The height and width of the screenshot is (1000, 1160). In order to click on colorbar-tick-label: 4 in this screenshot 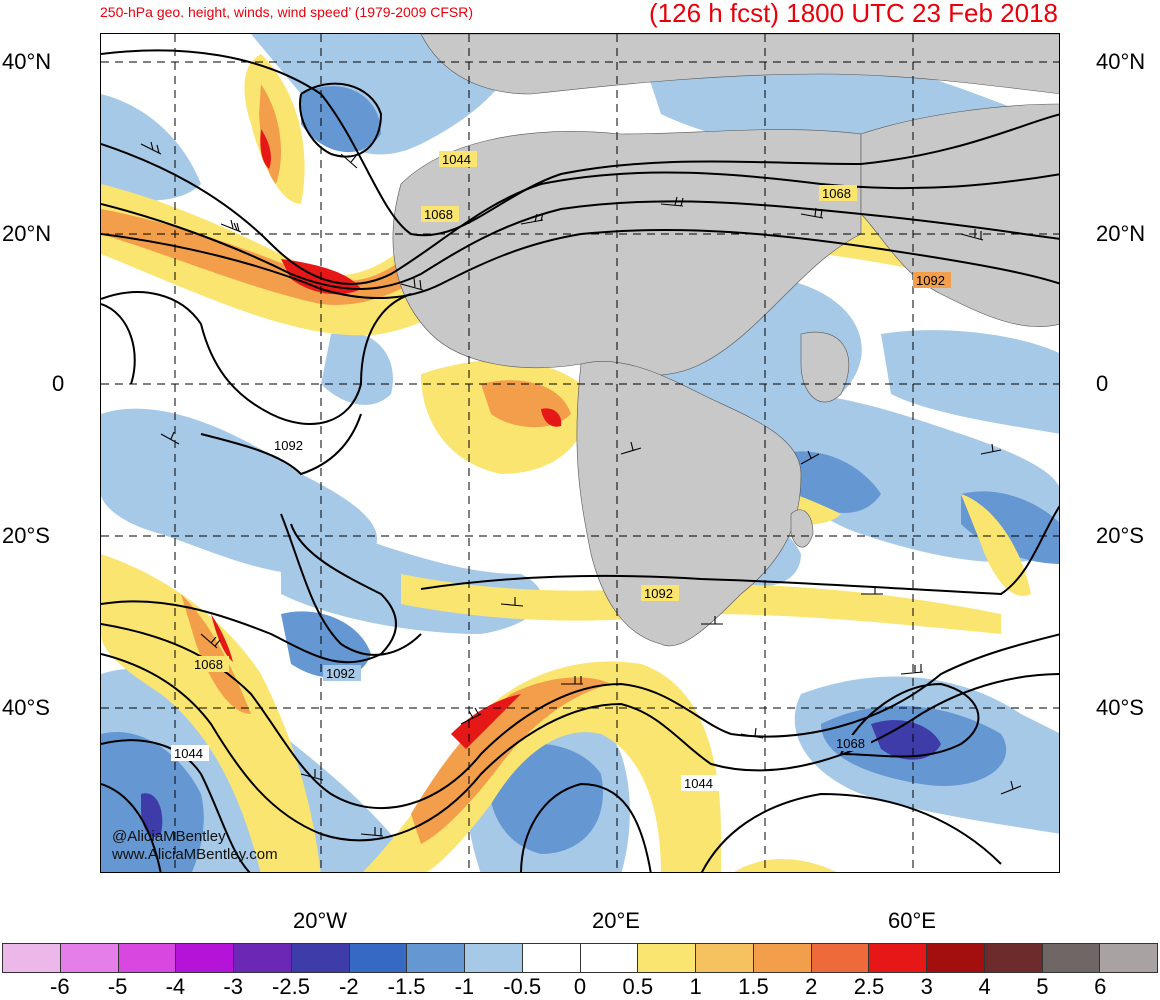, I will do `click(984, 986)`.